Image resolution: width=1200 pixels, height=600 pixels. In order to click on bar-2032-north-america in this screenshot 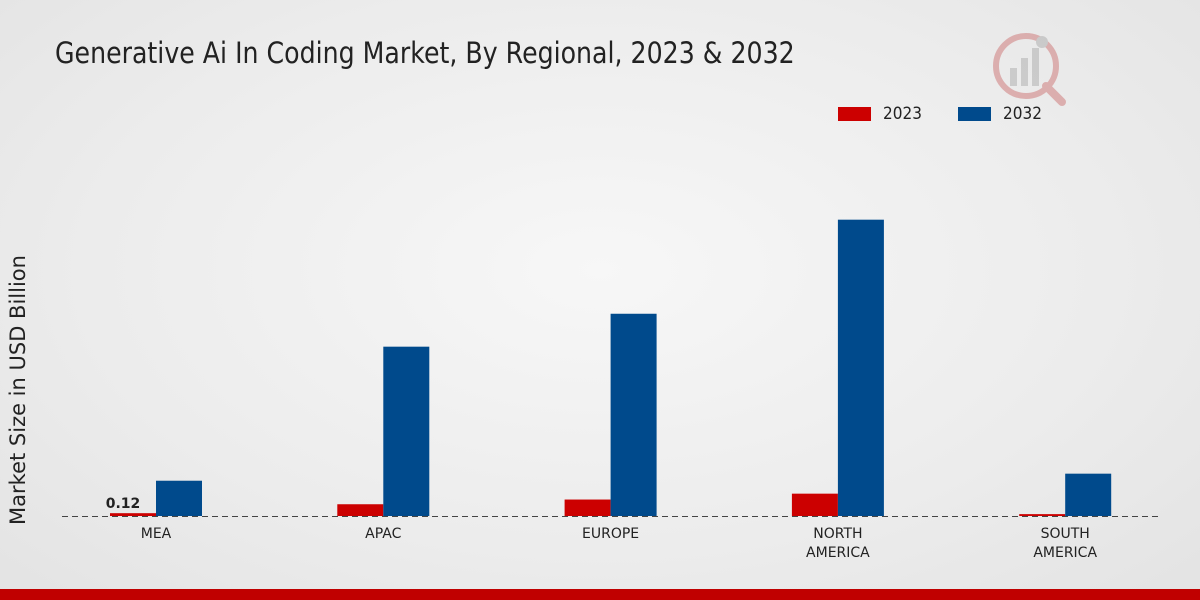, I will do `click(860, 368)`.